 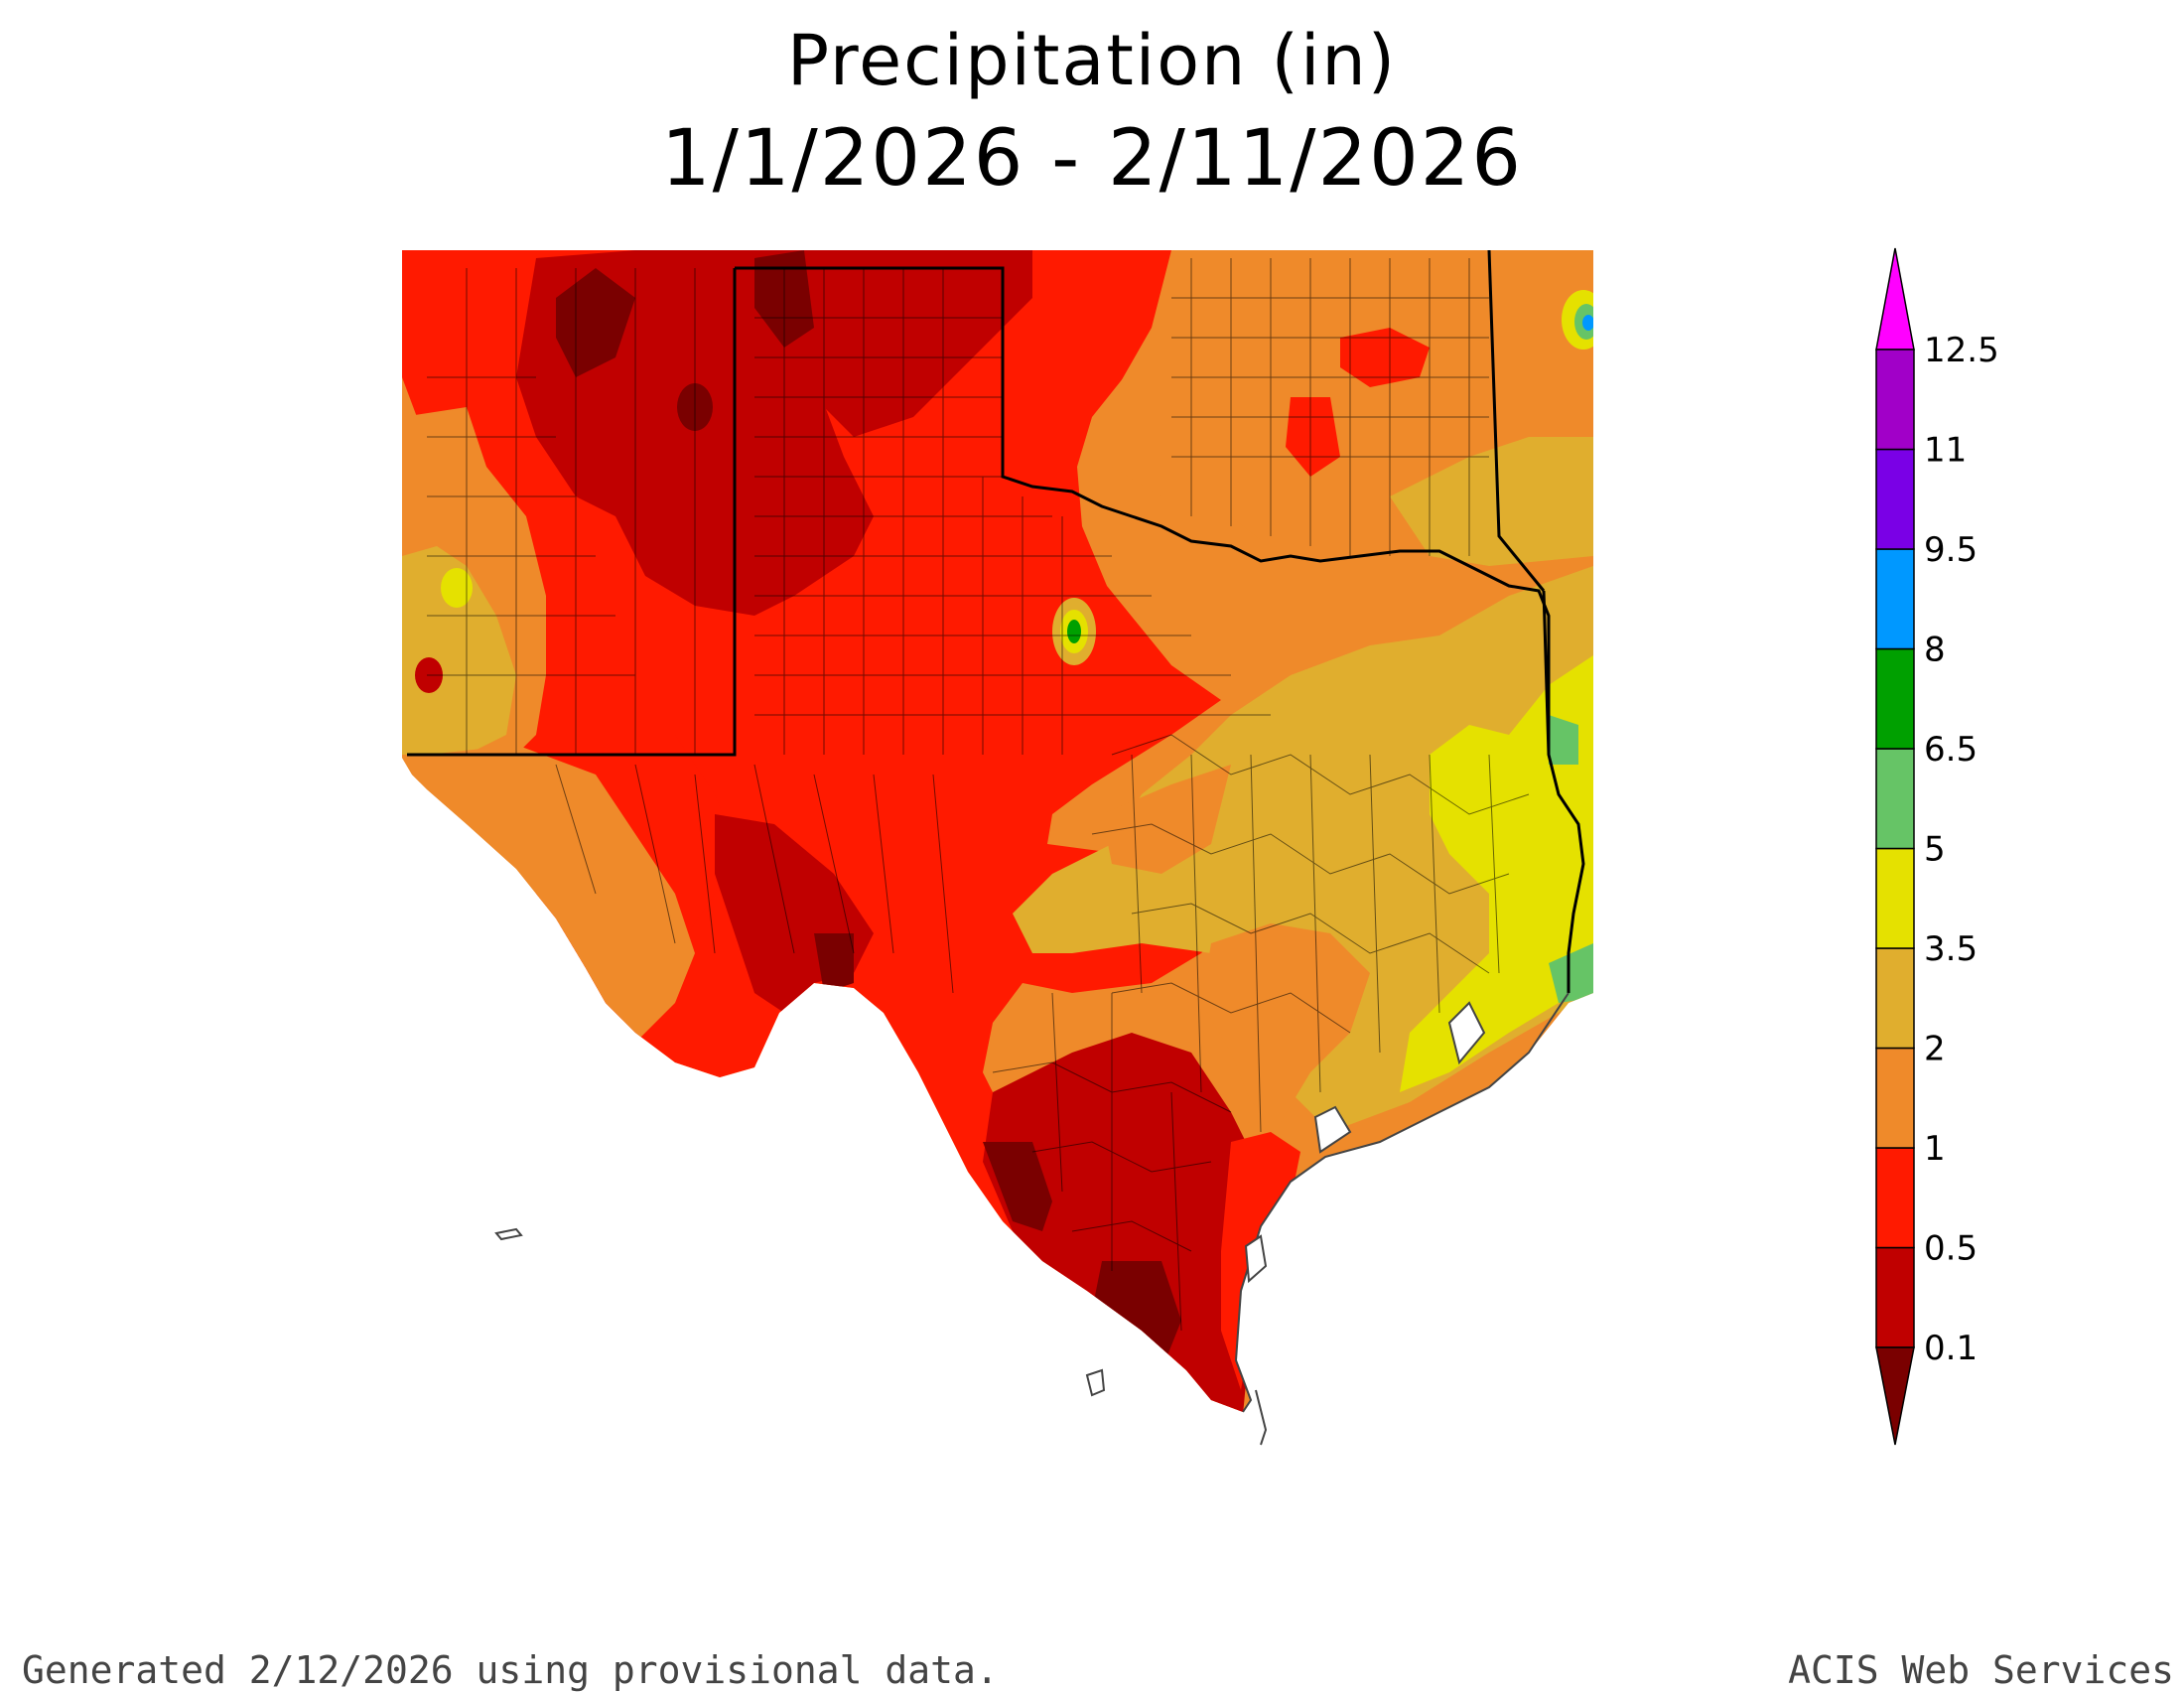 What do you see at coordinates (1127, 1222) in the screenshot?
I see `field-south-darkred` at bounding box center [1127, 1222].